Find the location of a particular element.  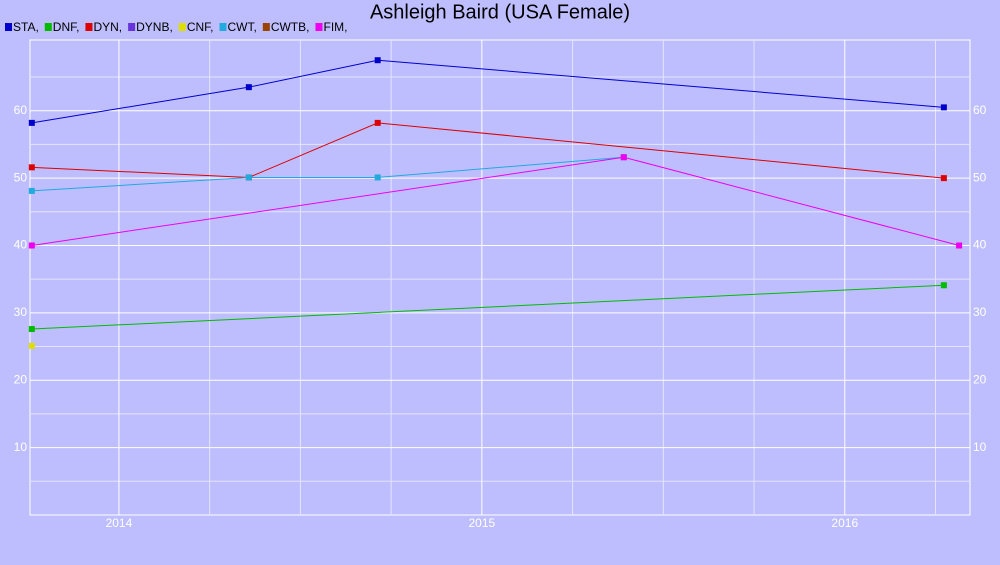

legend-label: CWTB, is located at coordinates (290, 27).